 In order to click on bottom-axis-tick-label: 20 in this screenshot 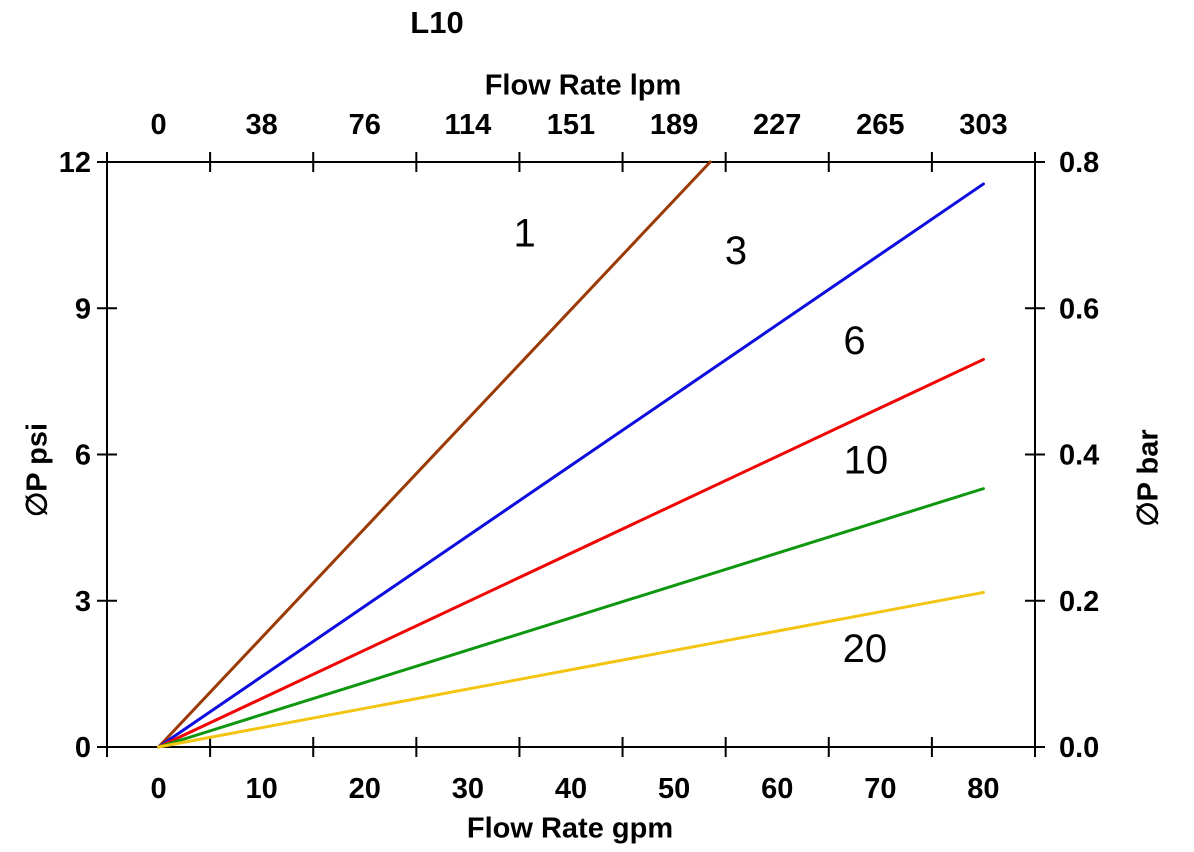, I will do `click(365, 789)`.